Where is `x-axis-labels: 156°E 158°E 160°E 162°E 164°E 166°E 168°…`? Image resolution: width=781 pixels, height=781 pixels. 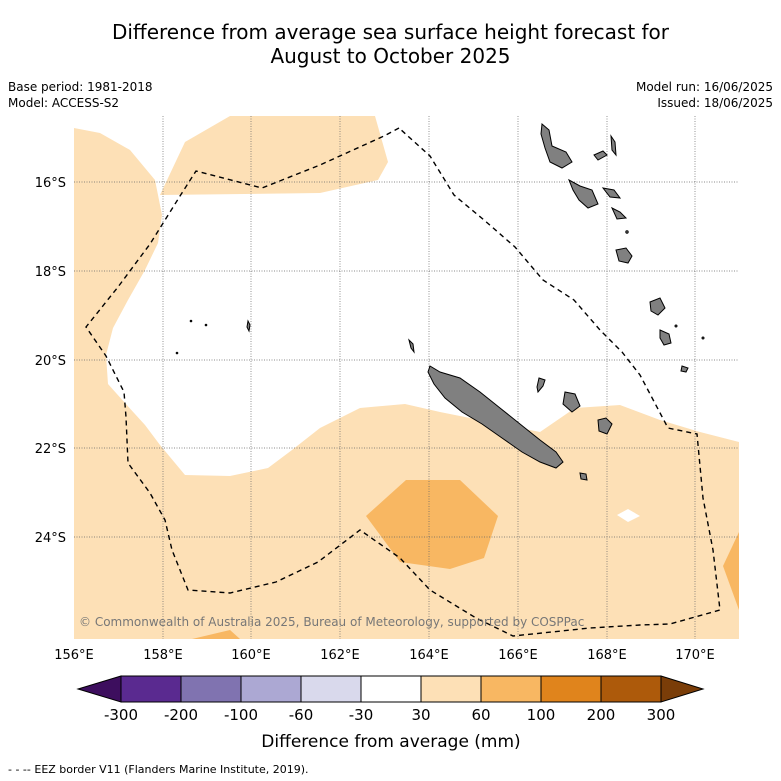
x-axis-labels: 156°E 158°E 160°E 162°E 164°E 166°E 168°… is located at coordinates (384, 655).